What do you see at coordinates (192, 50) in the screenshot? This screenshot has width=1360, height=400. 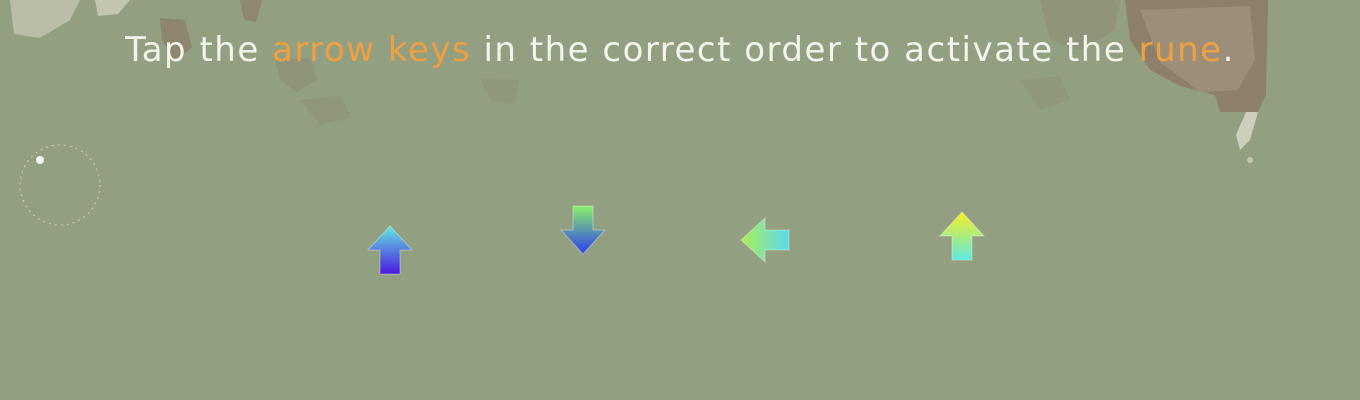 I see `instruction-prefix: Tap the` at bounding box center [192, 50].